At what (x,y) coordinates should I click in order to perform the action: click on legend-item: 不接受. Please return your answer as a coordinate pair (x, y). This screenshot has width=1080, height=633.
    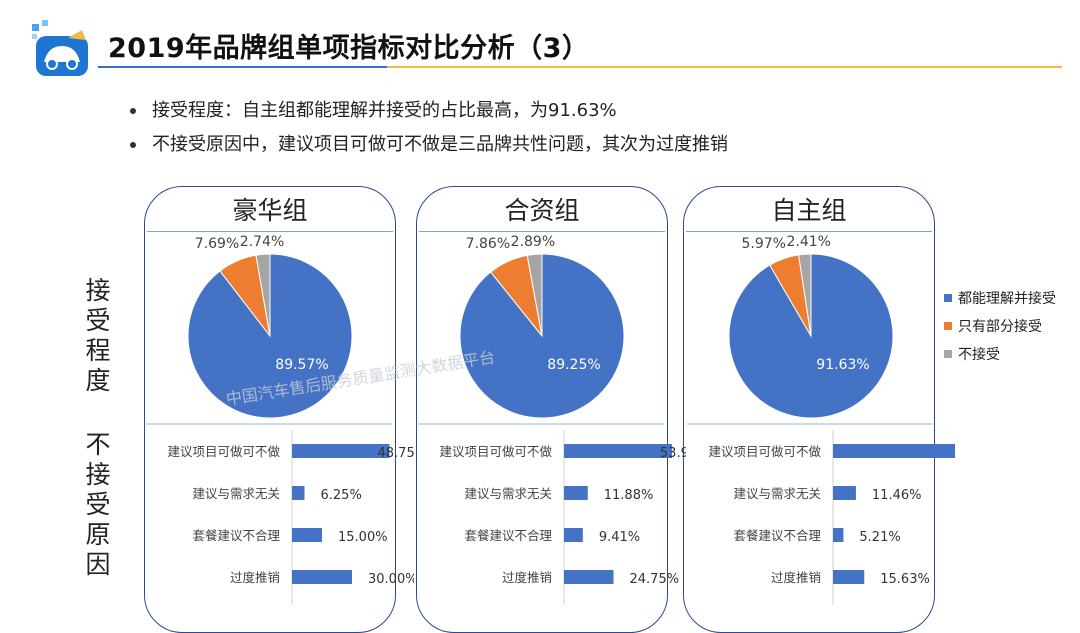
    Looking at the image, I should click on (1000, 360).